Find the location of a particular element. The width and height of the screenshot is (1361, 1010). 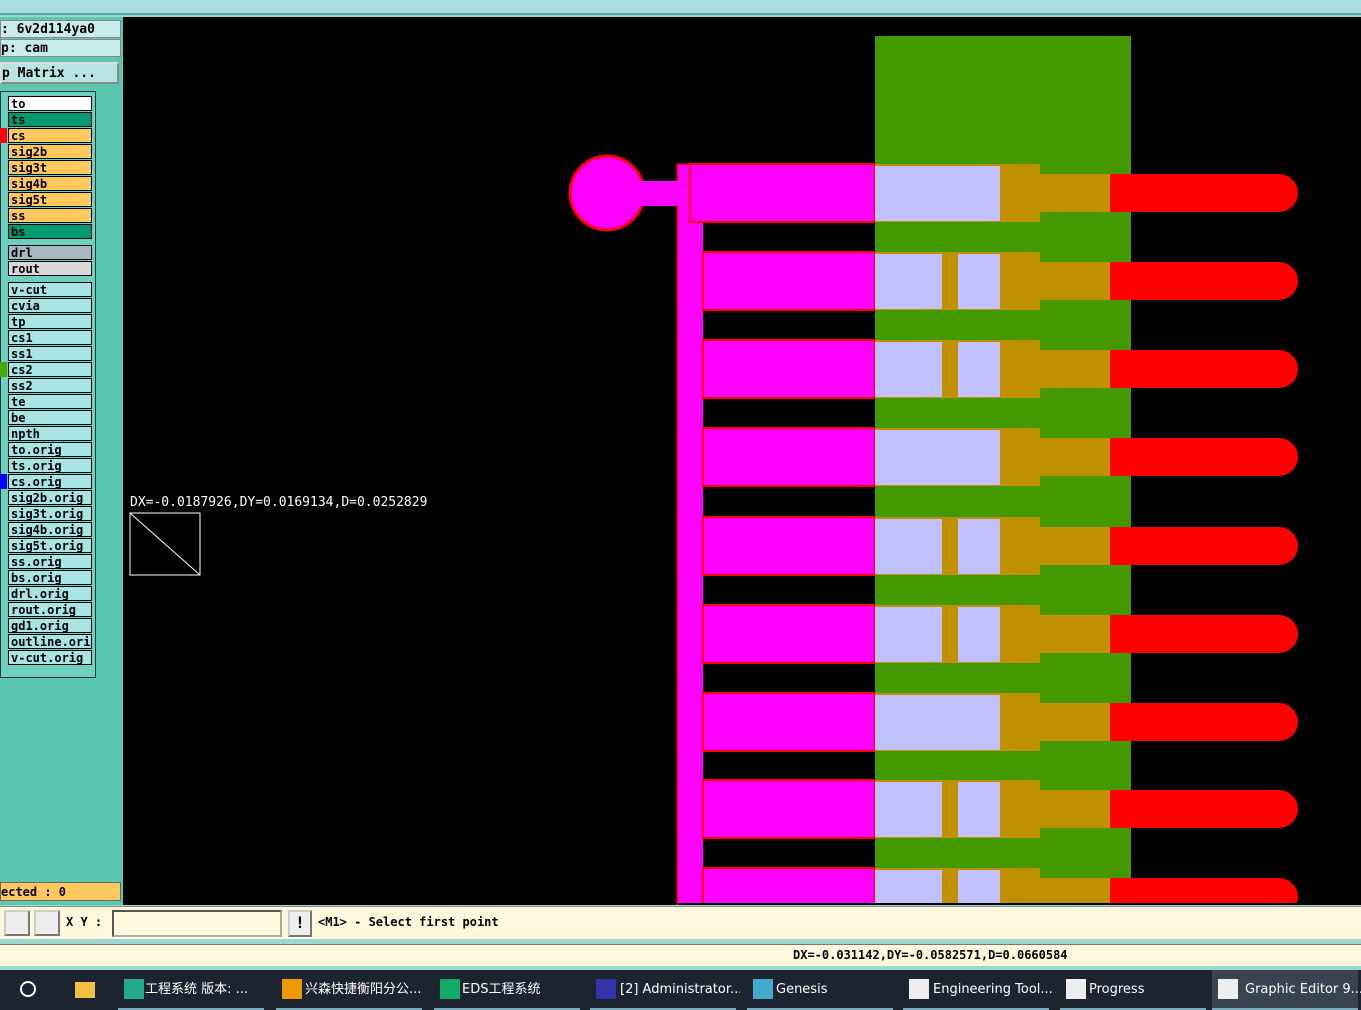

measure-line is located at coordinates (165, 544).